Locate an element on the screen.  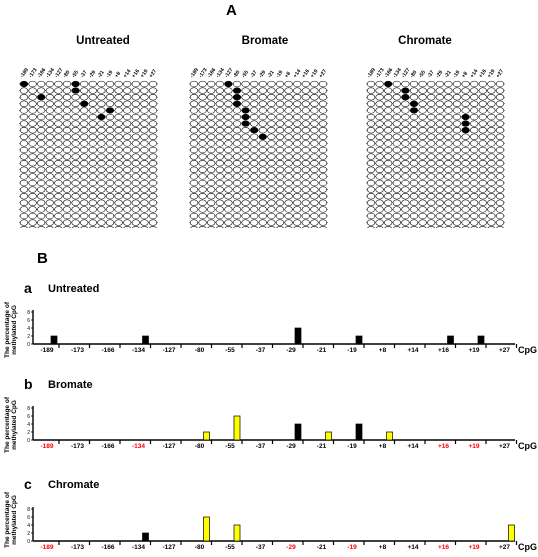
cpg-column-label: +27 is located at coordinates (153, 73).